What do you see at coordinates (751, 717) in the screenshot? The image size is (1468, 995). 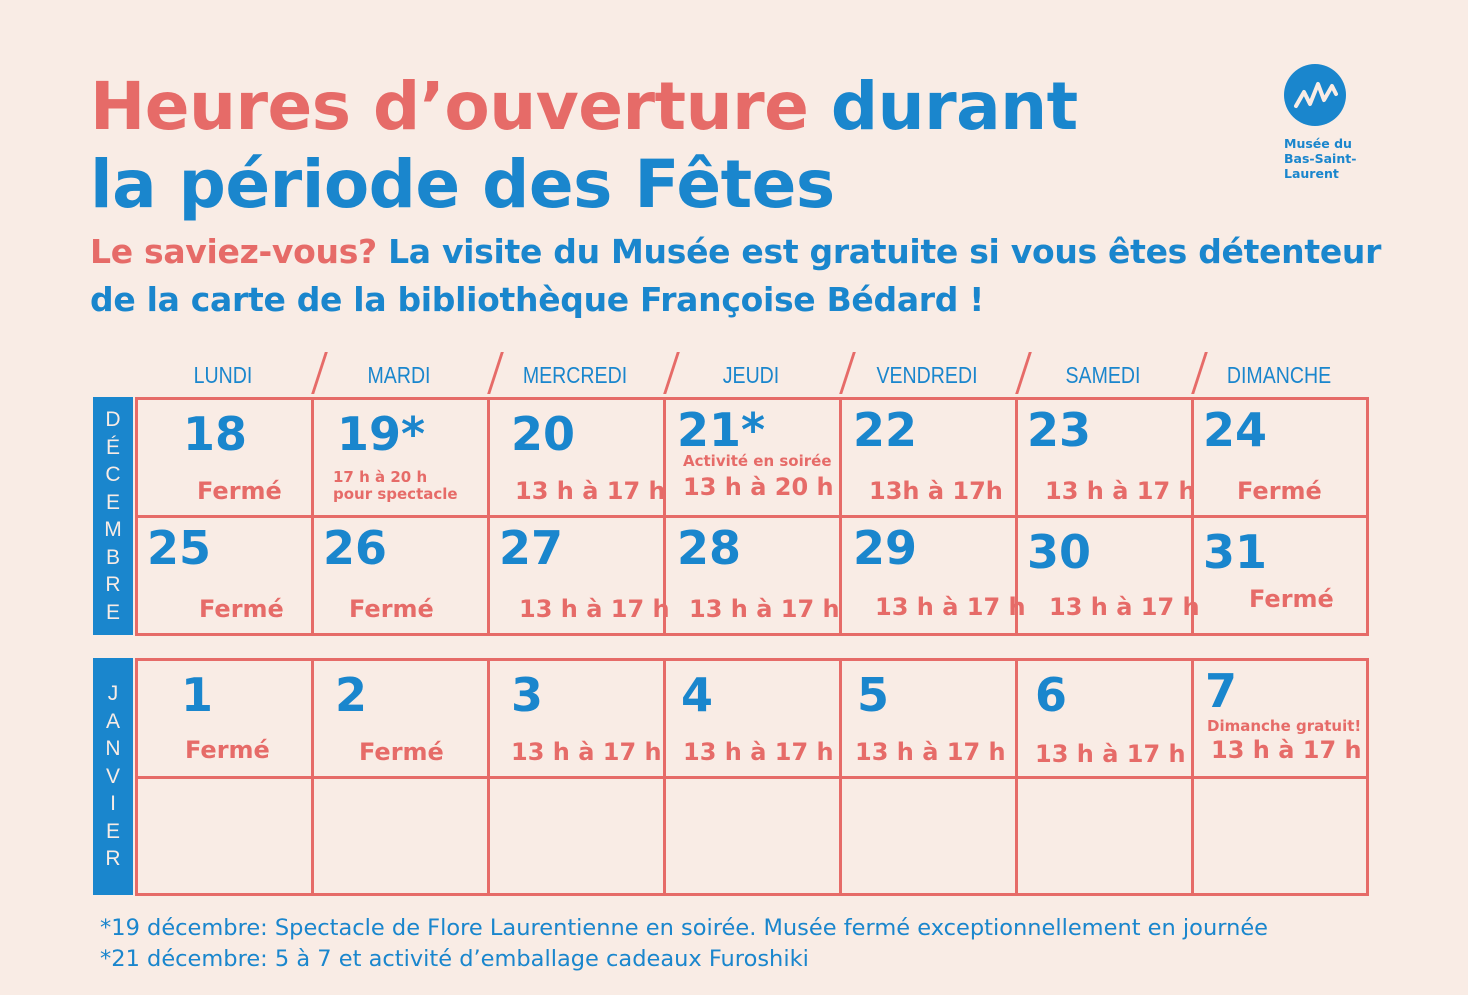 I see `calendar-day-jan-4: 4 13 h à 17 h` at bounding box center [751, 717].